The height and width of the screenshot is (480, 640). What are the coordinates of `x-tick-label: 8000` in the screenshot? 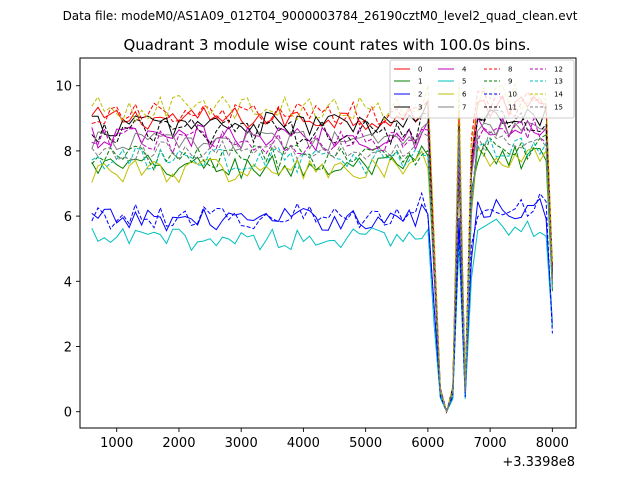 It's located at (552, 443).